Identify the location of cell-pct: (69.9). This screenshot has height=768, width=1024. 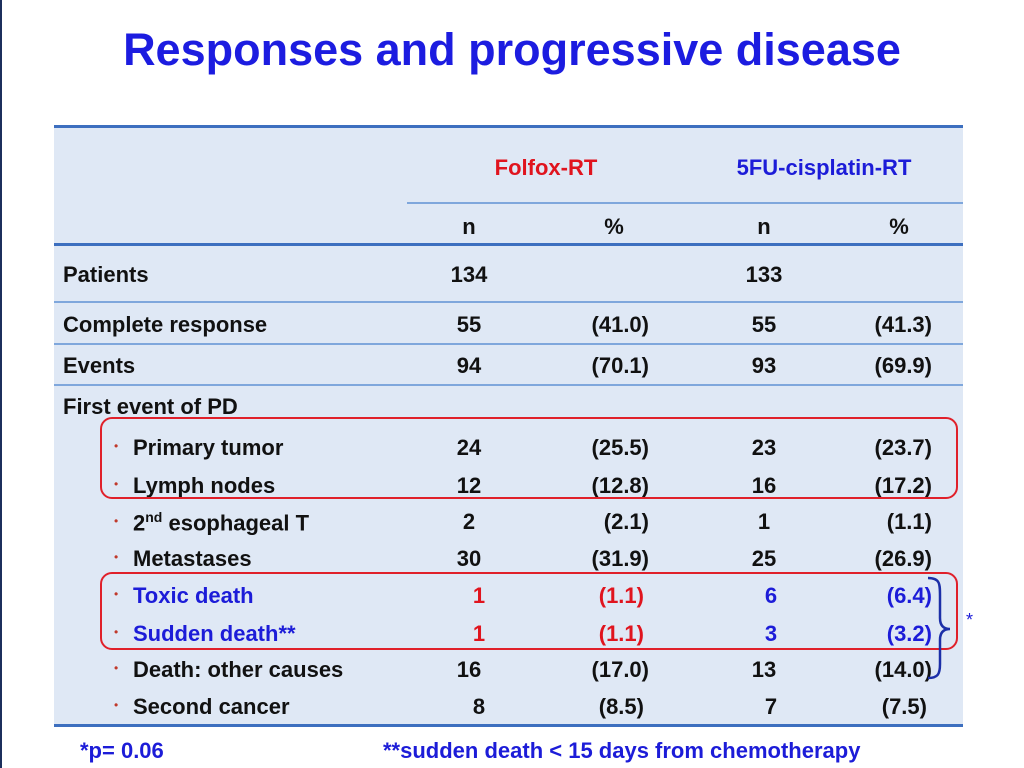
(903, 365).